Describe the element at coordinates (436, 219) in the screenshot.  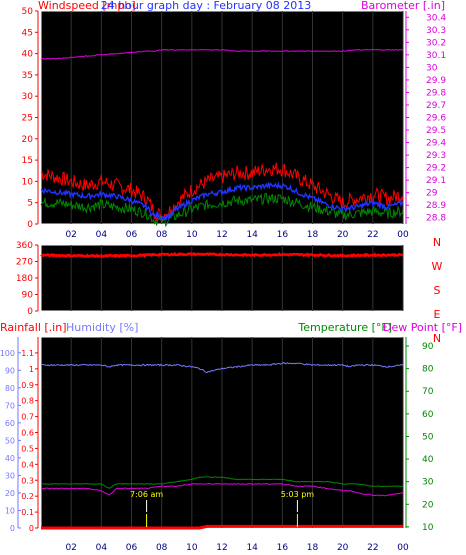
I see `barometer-tick-label: 28.8` at that location.